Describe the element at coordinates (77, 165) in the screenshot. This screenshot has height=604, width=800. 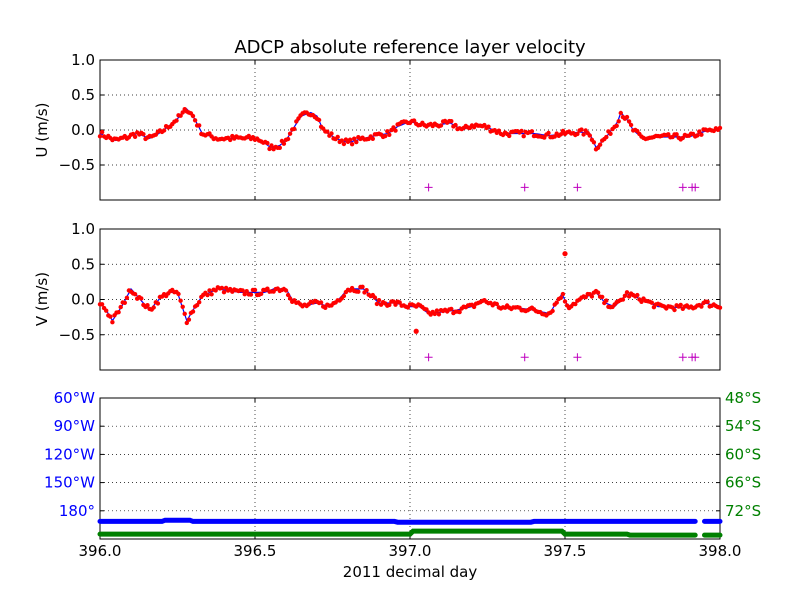
I see `u-ytick-label: −0.5` at that location.